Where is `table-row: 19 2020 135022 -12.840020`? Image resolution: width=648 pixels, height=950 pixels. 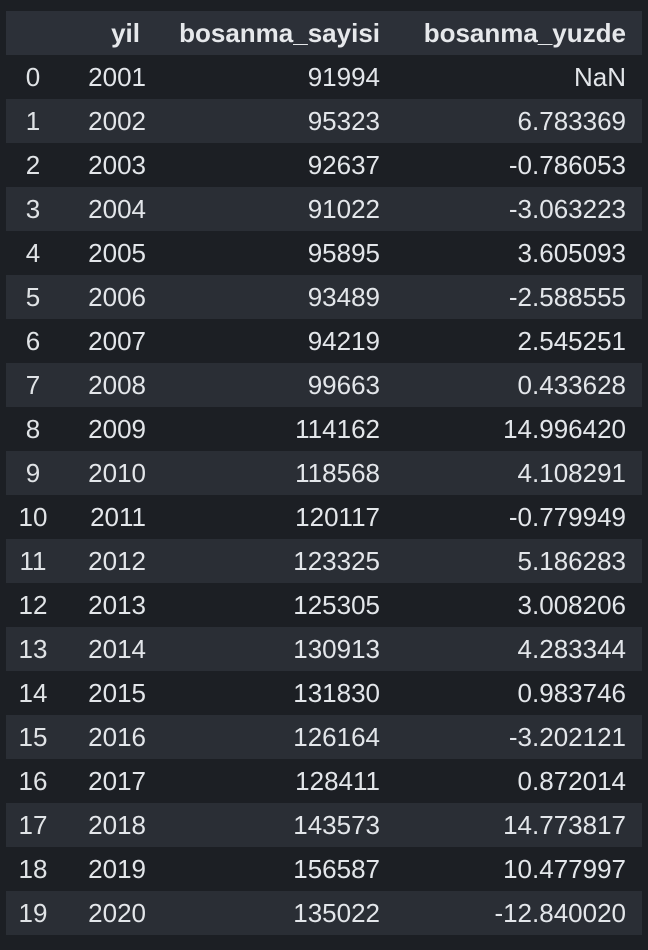 table-row: 19 2020 135022 -12.840020 is located at coordinates (324, 913).